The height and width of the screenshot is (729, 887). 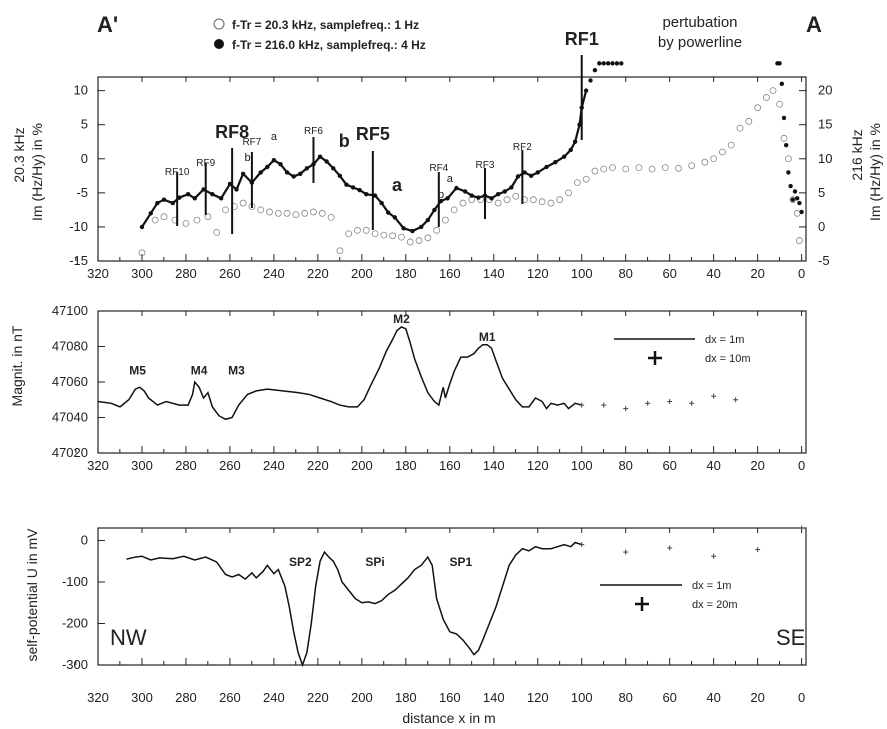 What do you see at coordinates (219, 44) in the screenshot?
I see `legend-filled-circle-marker` at bounding box center [219, 44].